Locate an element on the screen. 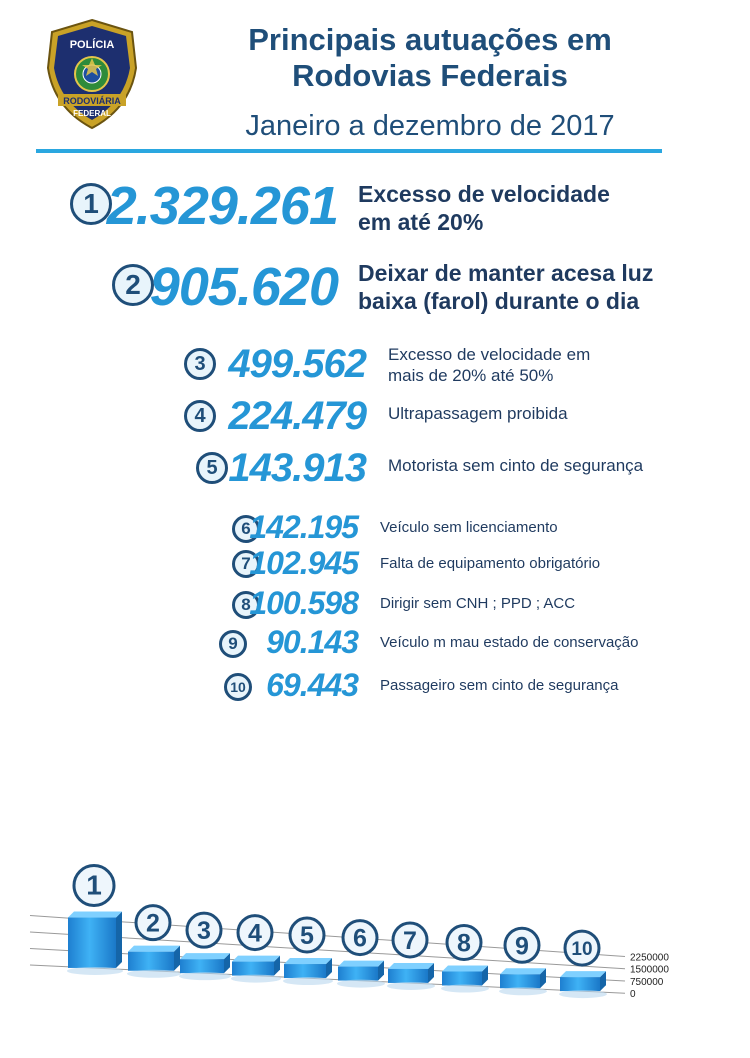  badge-text-bot: FEDERAL is located at coordinates (92, 113).